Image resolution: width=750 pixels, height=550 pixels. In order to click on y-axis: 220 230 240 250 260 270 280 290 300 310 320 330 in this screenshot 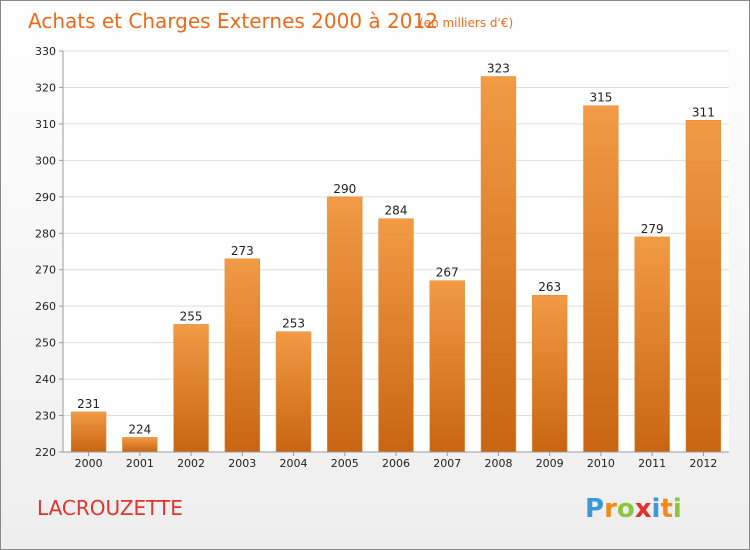, I will do `click(49, 252)`.